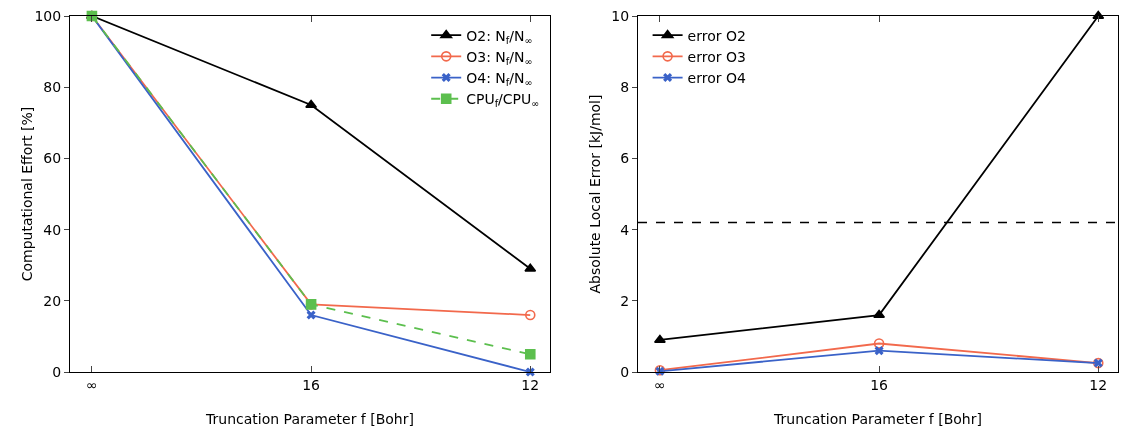  What do you see at coordinates (48, 15) in the screenshot?
I see `y-tick-label: 100` at bounding box center [48, 15].